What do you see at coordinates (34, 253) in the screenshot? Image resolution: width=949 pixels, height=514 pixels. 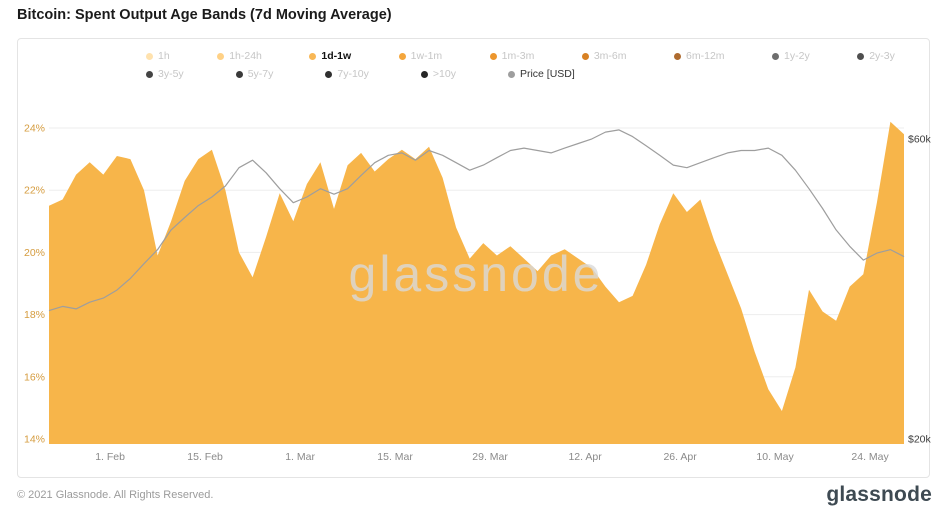 I see `y-axis-left-label: 20%` at bounding box center [34, 253].